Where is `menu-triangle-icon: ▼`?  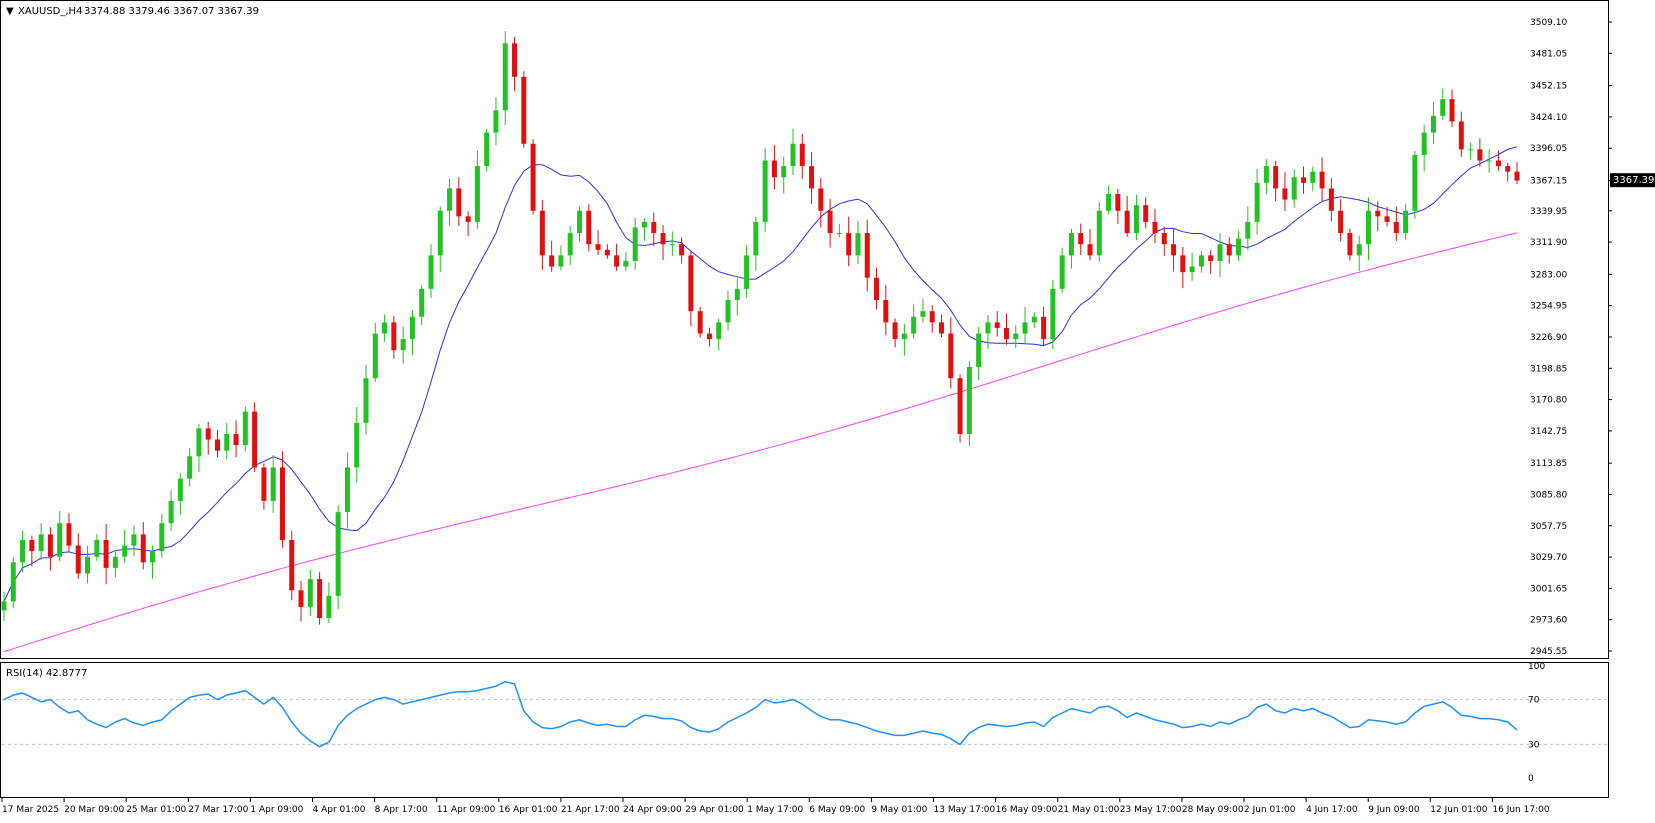
menu-triangle-icon: ▼ is located at coordinates (10, 11).